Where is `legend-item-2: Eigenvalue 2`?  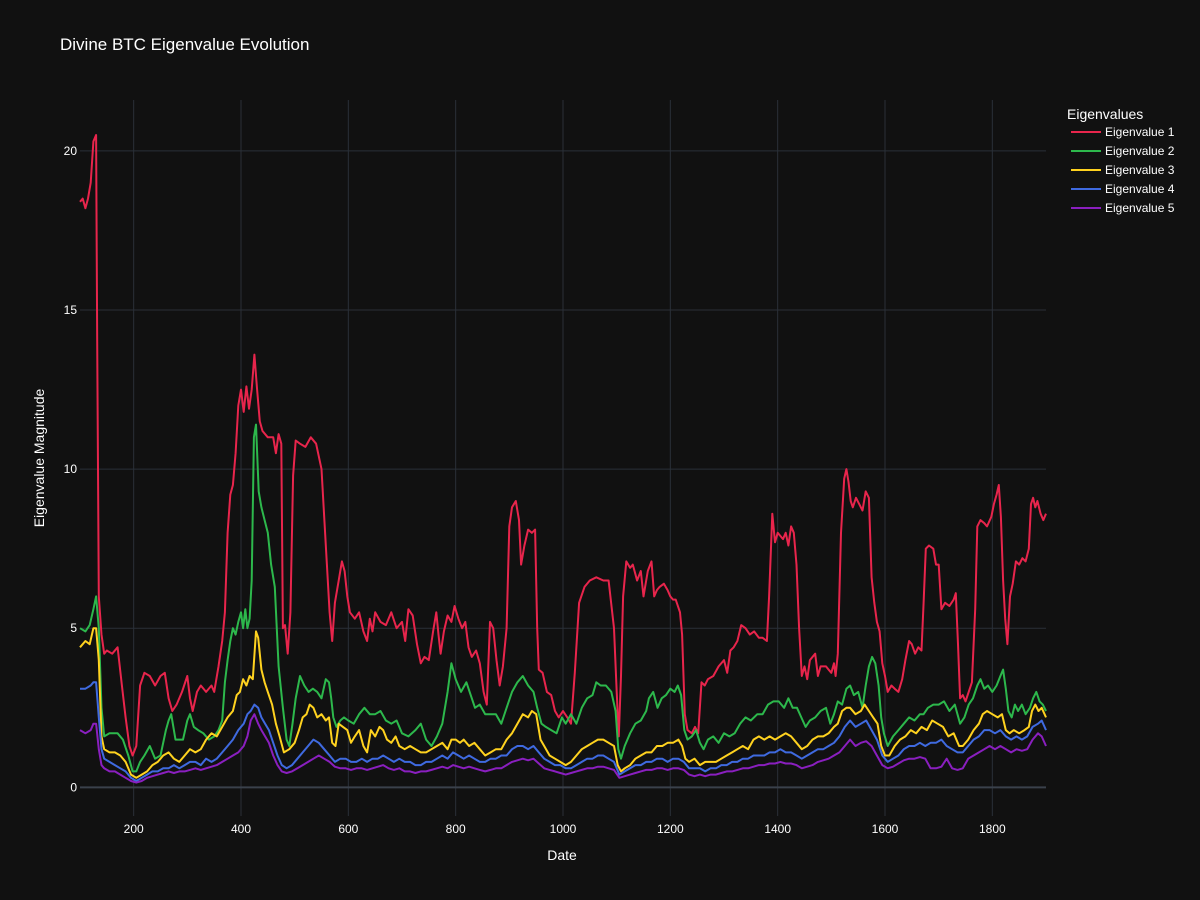
legend-item-2: Eigenvalue 2 is located at coordinates (1123, 151).